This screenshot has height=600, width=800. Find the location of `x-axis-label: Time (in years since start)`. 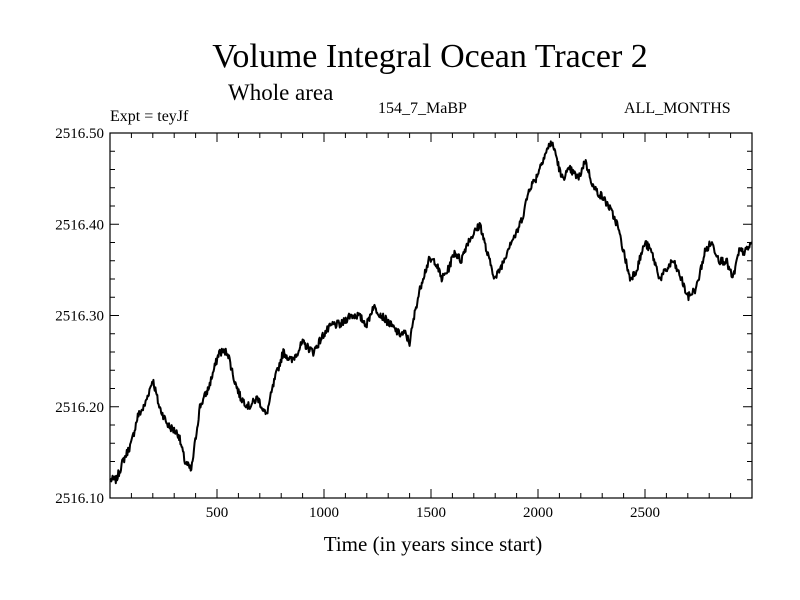

x-axis-label: Time (in years since start) is located at coordinates (433, 544).